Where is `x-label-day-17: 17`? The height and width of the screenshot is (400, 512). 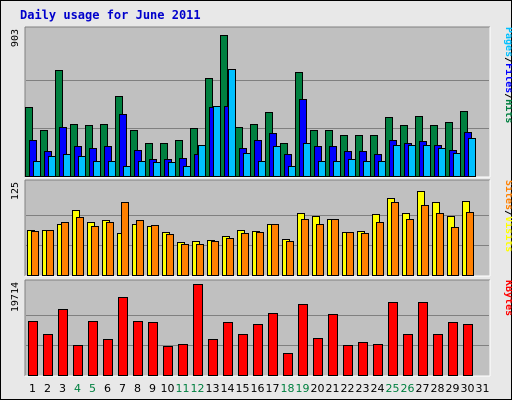 x-label-day-17: 17 is located at coordinates (273, 388).